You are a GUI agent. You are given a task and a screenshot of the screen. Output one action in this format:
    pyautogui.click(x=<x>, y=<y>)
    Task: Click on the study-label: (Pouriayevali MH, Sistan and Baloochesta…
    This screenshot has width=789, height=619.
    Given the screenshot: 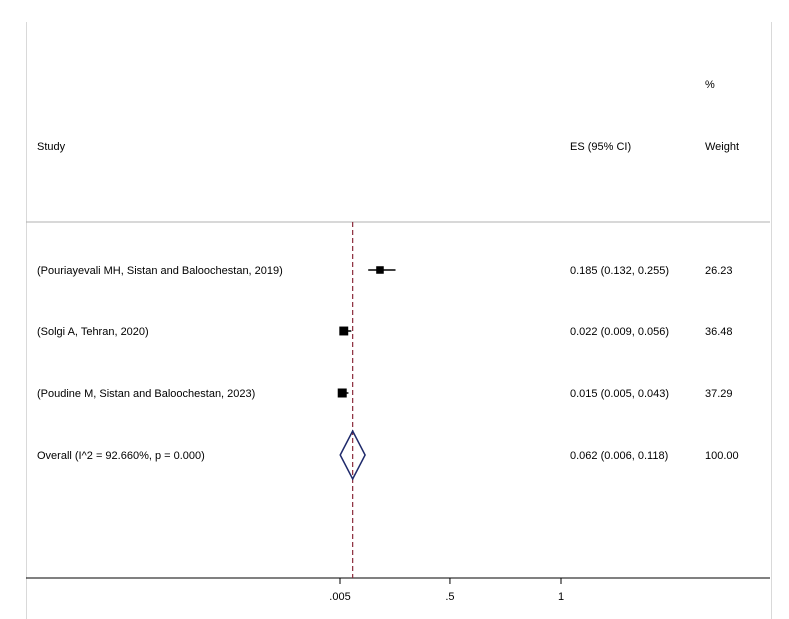 What is the action you would take?
    pyautogui.click(x=160, y=271)
    